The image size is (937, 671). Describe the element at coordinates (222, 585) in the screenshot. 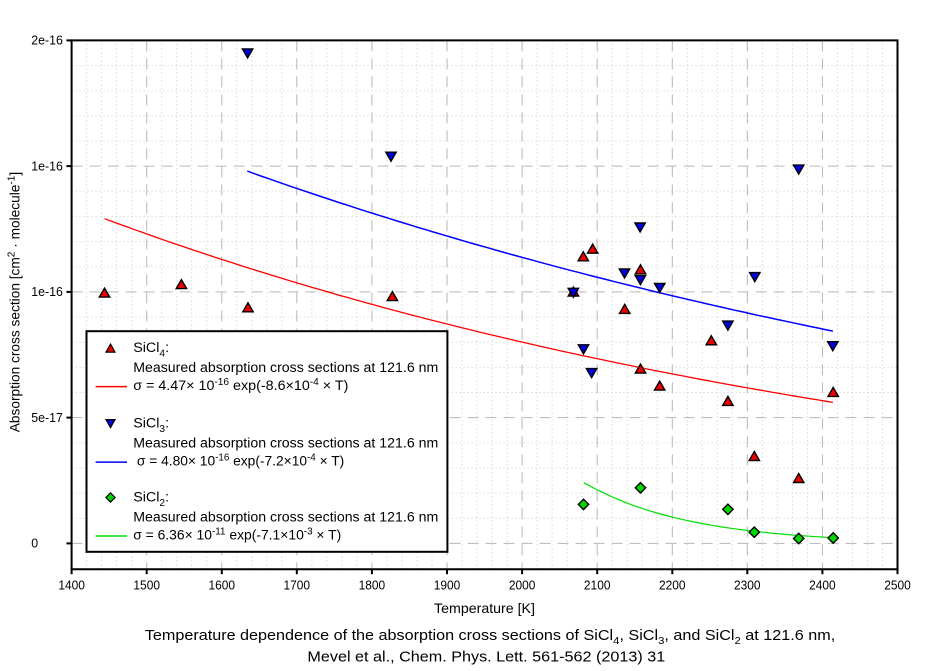

I see `svg-text: 1600` at that location.